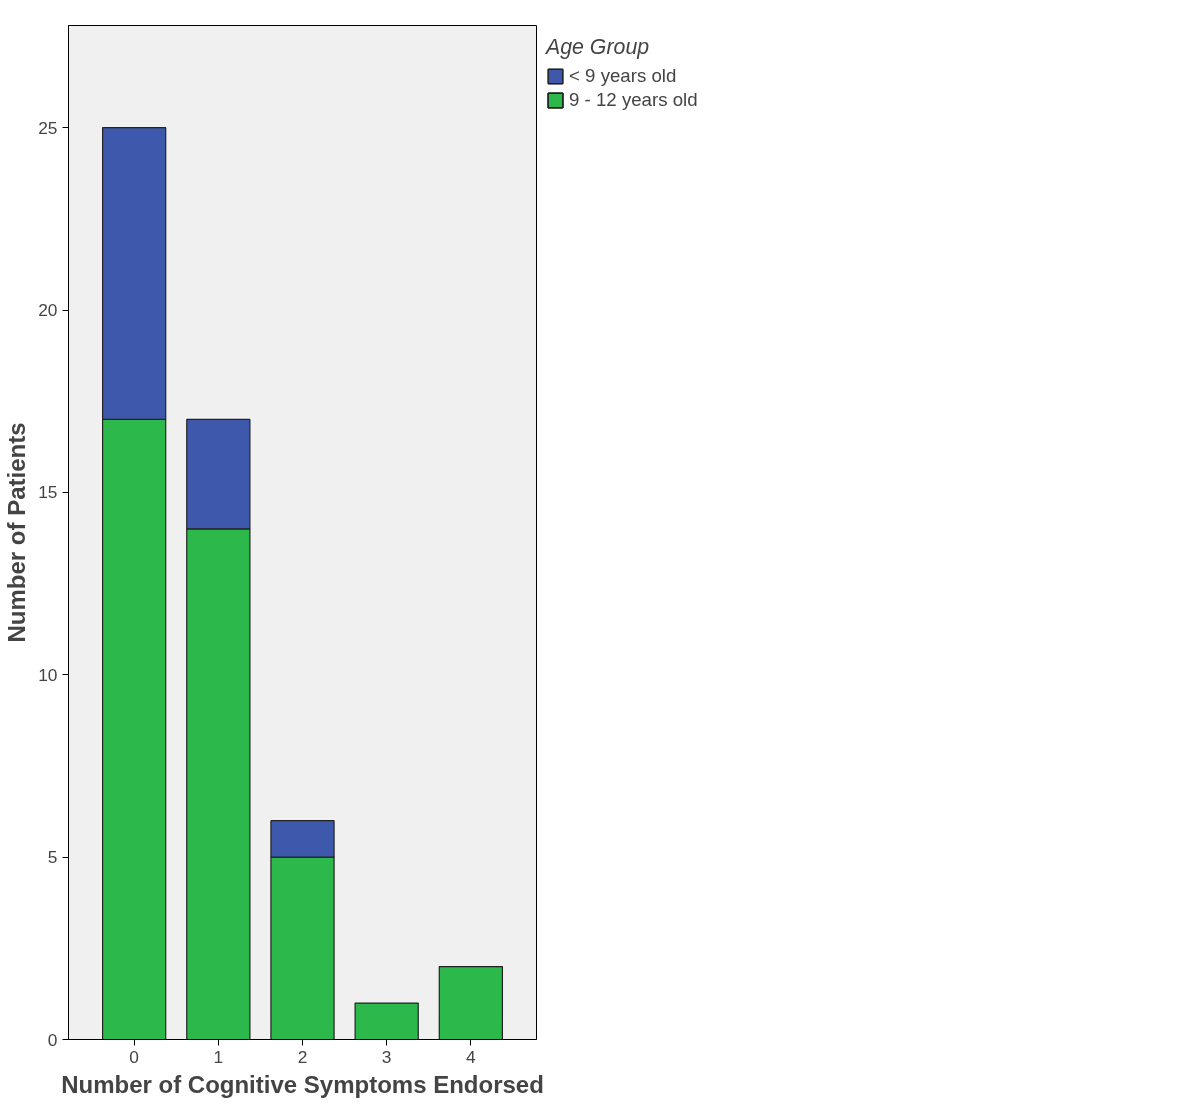  What do you see at coordinates (471, 1056) in the screenshot?
I see `x-tick-label: 4` at bounding box center [471, 1056].